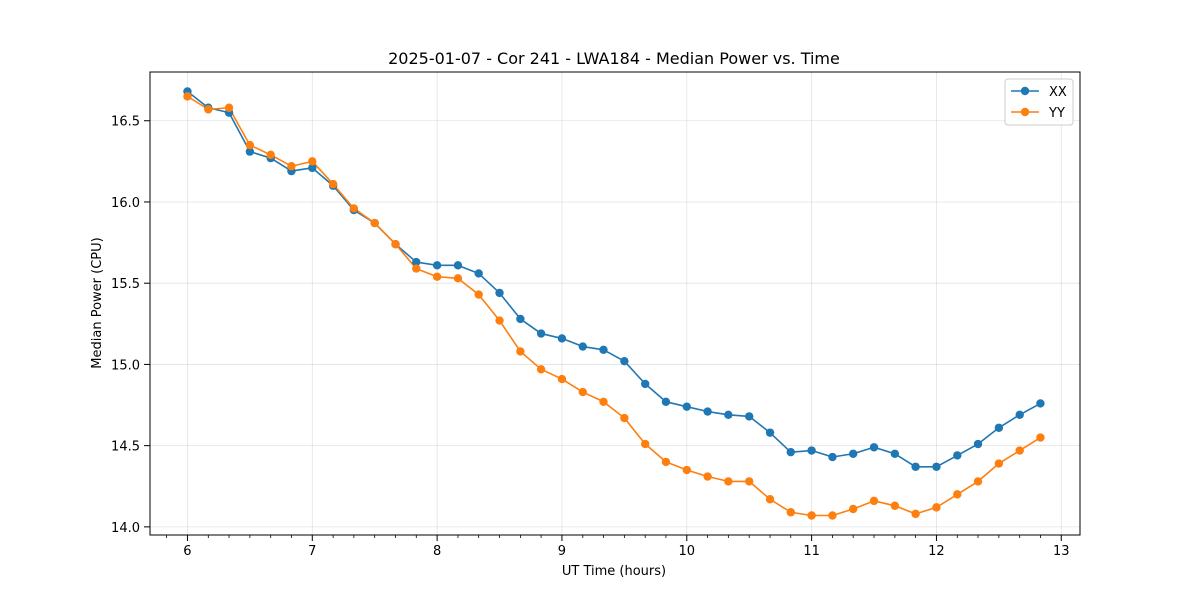  What do you see at coordinates (1061, 551) in the screenshot?
I see `x-tick-label: 13` at bounding box center [1061, 551].